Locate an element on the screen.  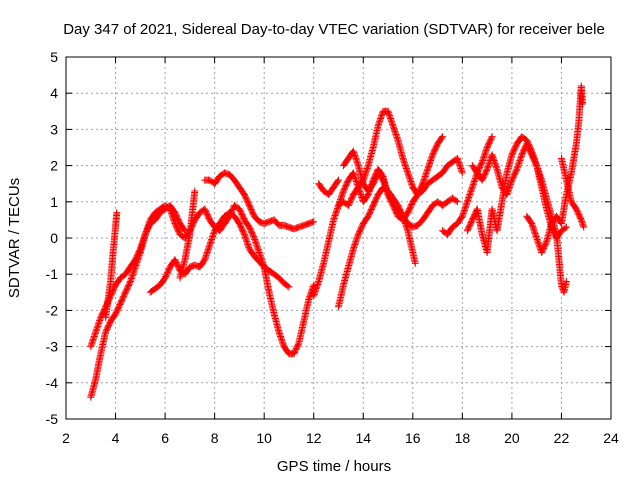
y-tick-label: -5 is located at coordinates (52, 419).